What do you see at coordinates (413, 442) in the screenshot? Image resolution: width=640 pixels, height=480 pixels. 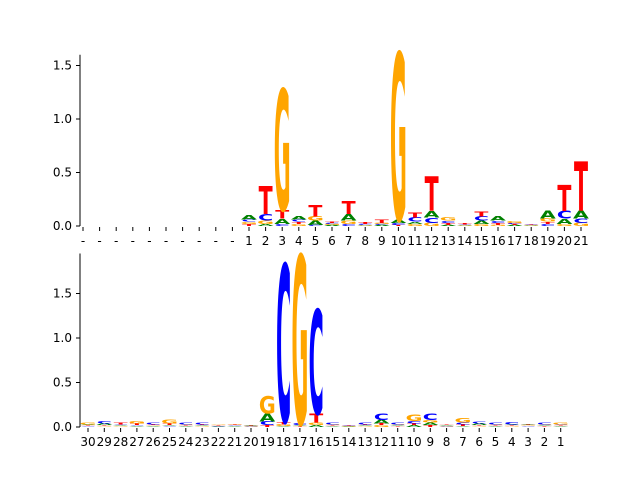 I see `x-tick-label: 10` at bounding box center [413, 442].